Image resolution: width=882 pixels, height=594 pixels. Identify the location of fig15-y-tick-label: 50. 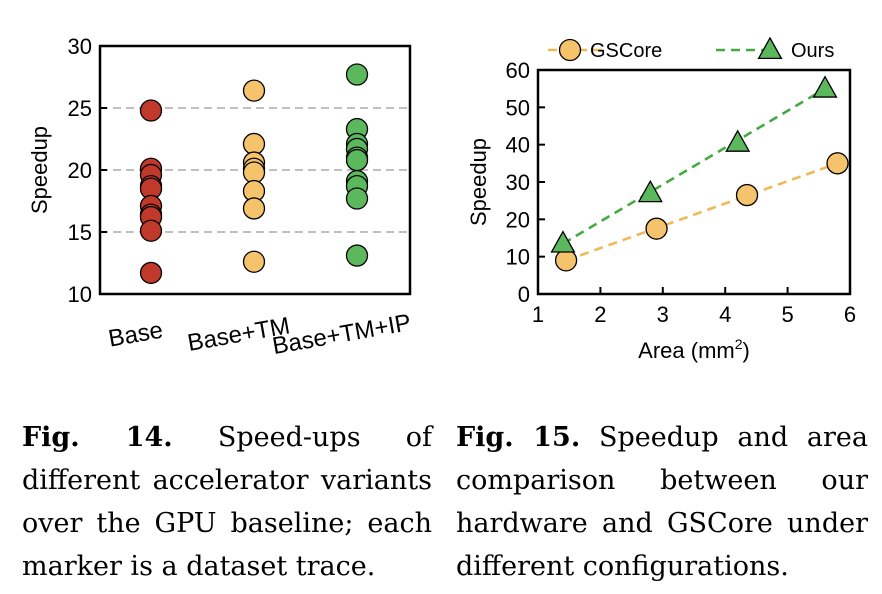
(518, 107).